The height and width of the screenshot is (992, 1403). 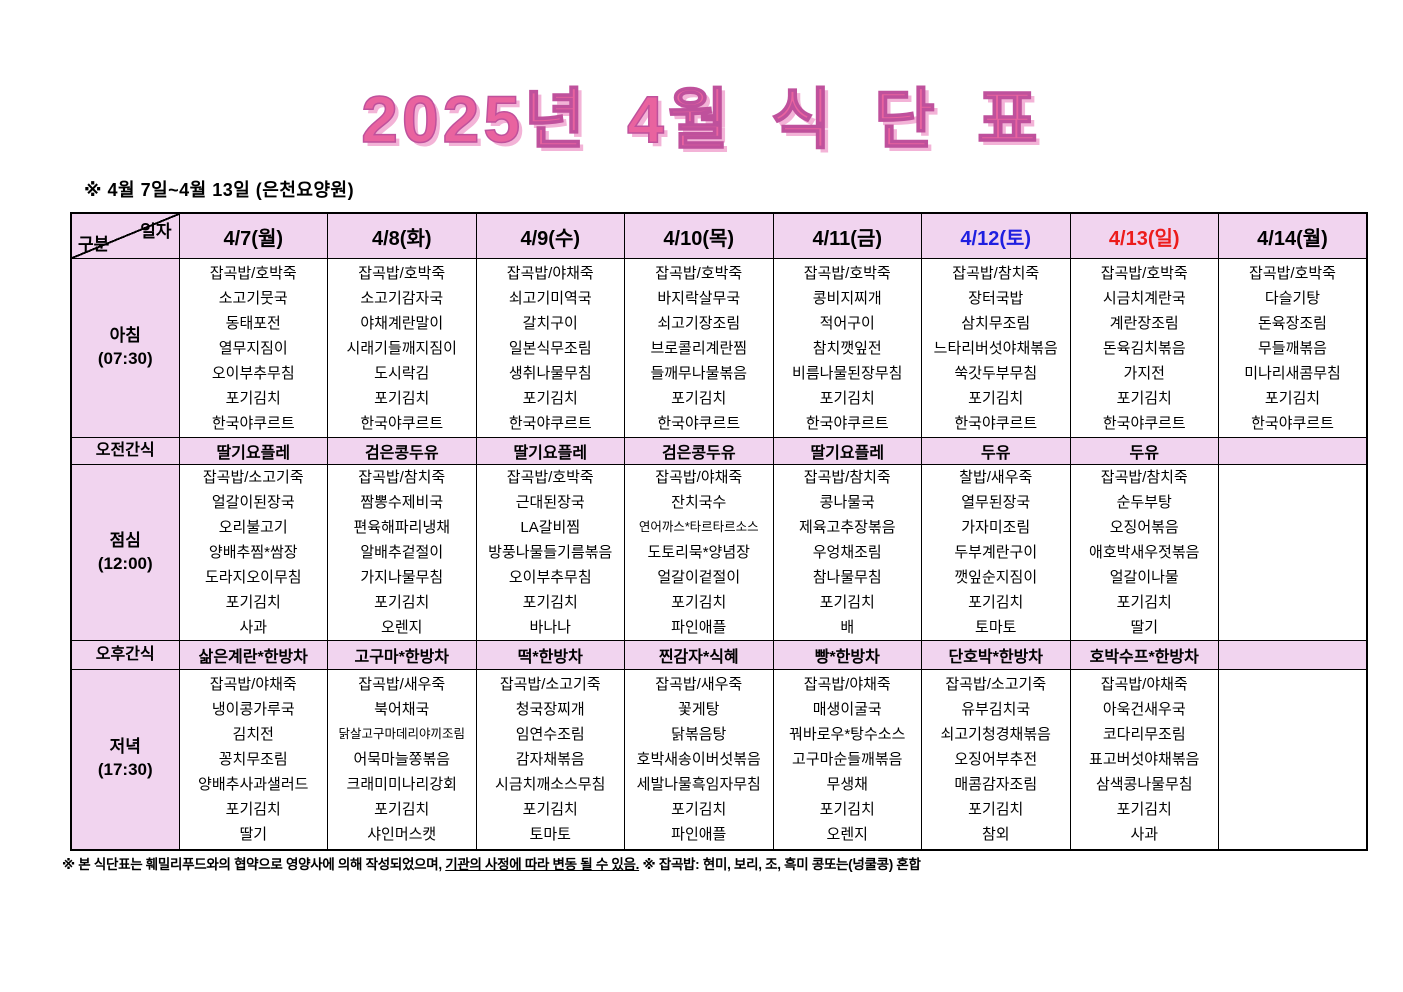 What do you see at coordinates (253, 298) in the screenshot?
I see `menu-item: 소고기뭇국` at bounding box center [253, 298].